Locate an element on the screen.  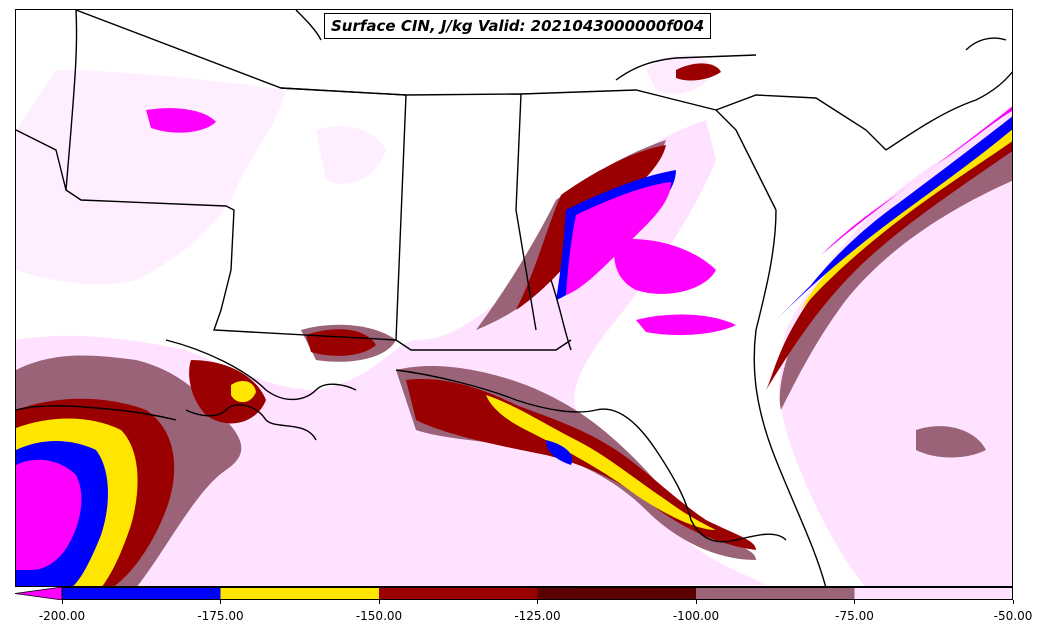
colorbar-tick-label: -75.00 is located at coordinates (854, 616).